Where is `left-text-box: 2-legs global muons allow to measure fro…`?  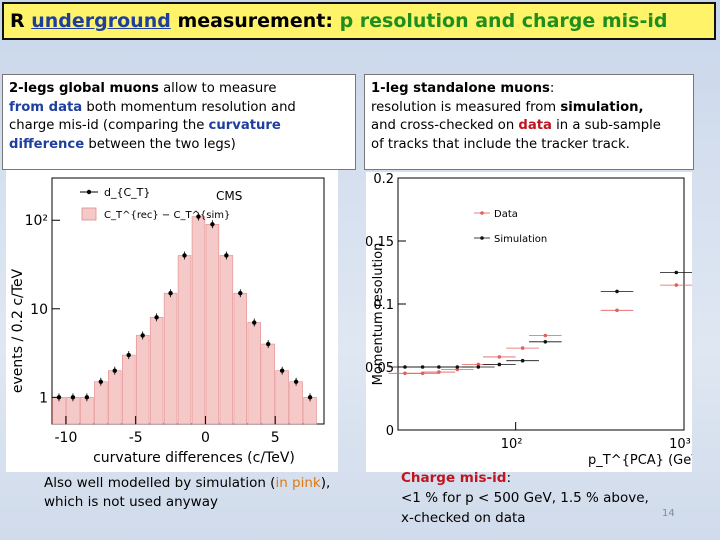
left-text-box: 2-legs global muons allow to measure fro… is located at coordinates (179, 122).